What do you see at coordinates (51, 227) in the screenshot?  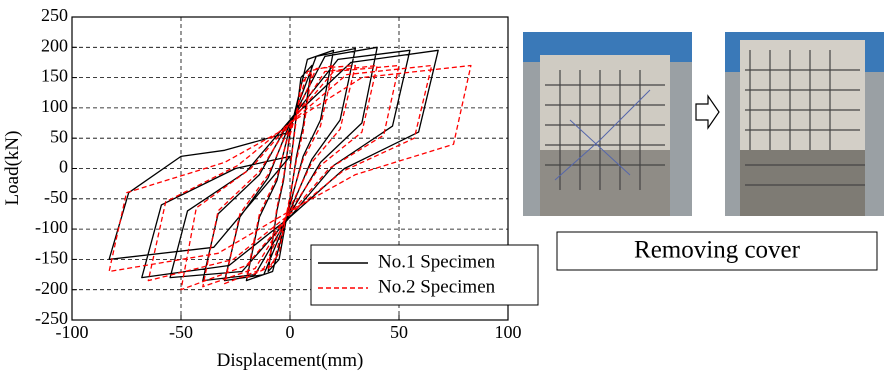 I see `y-tick-label: -100` at bounding box center [51, 227].